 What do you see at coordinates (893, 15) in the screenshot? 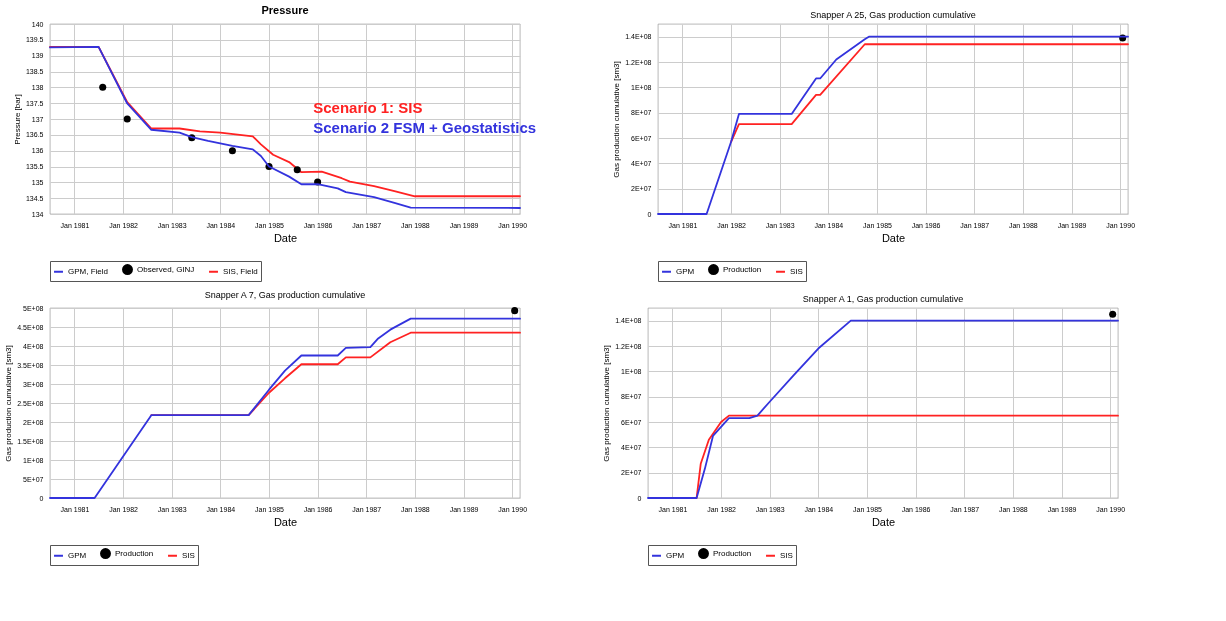
I see `chart-title: Snapper A 25, Gas production cumulative` at bounding box center [893, 15].